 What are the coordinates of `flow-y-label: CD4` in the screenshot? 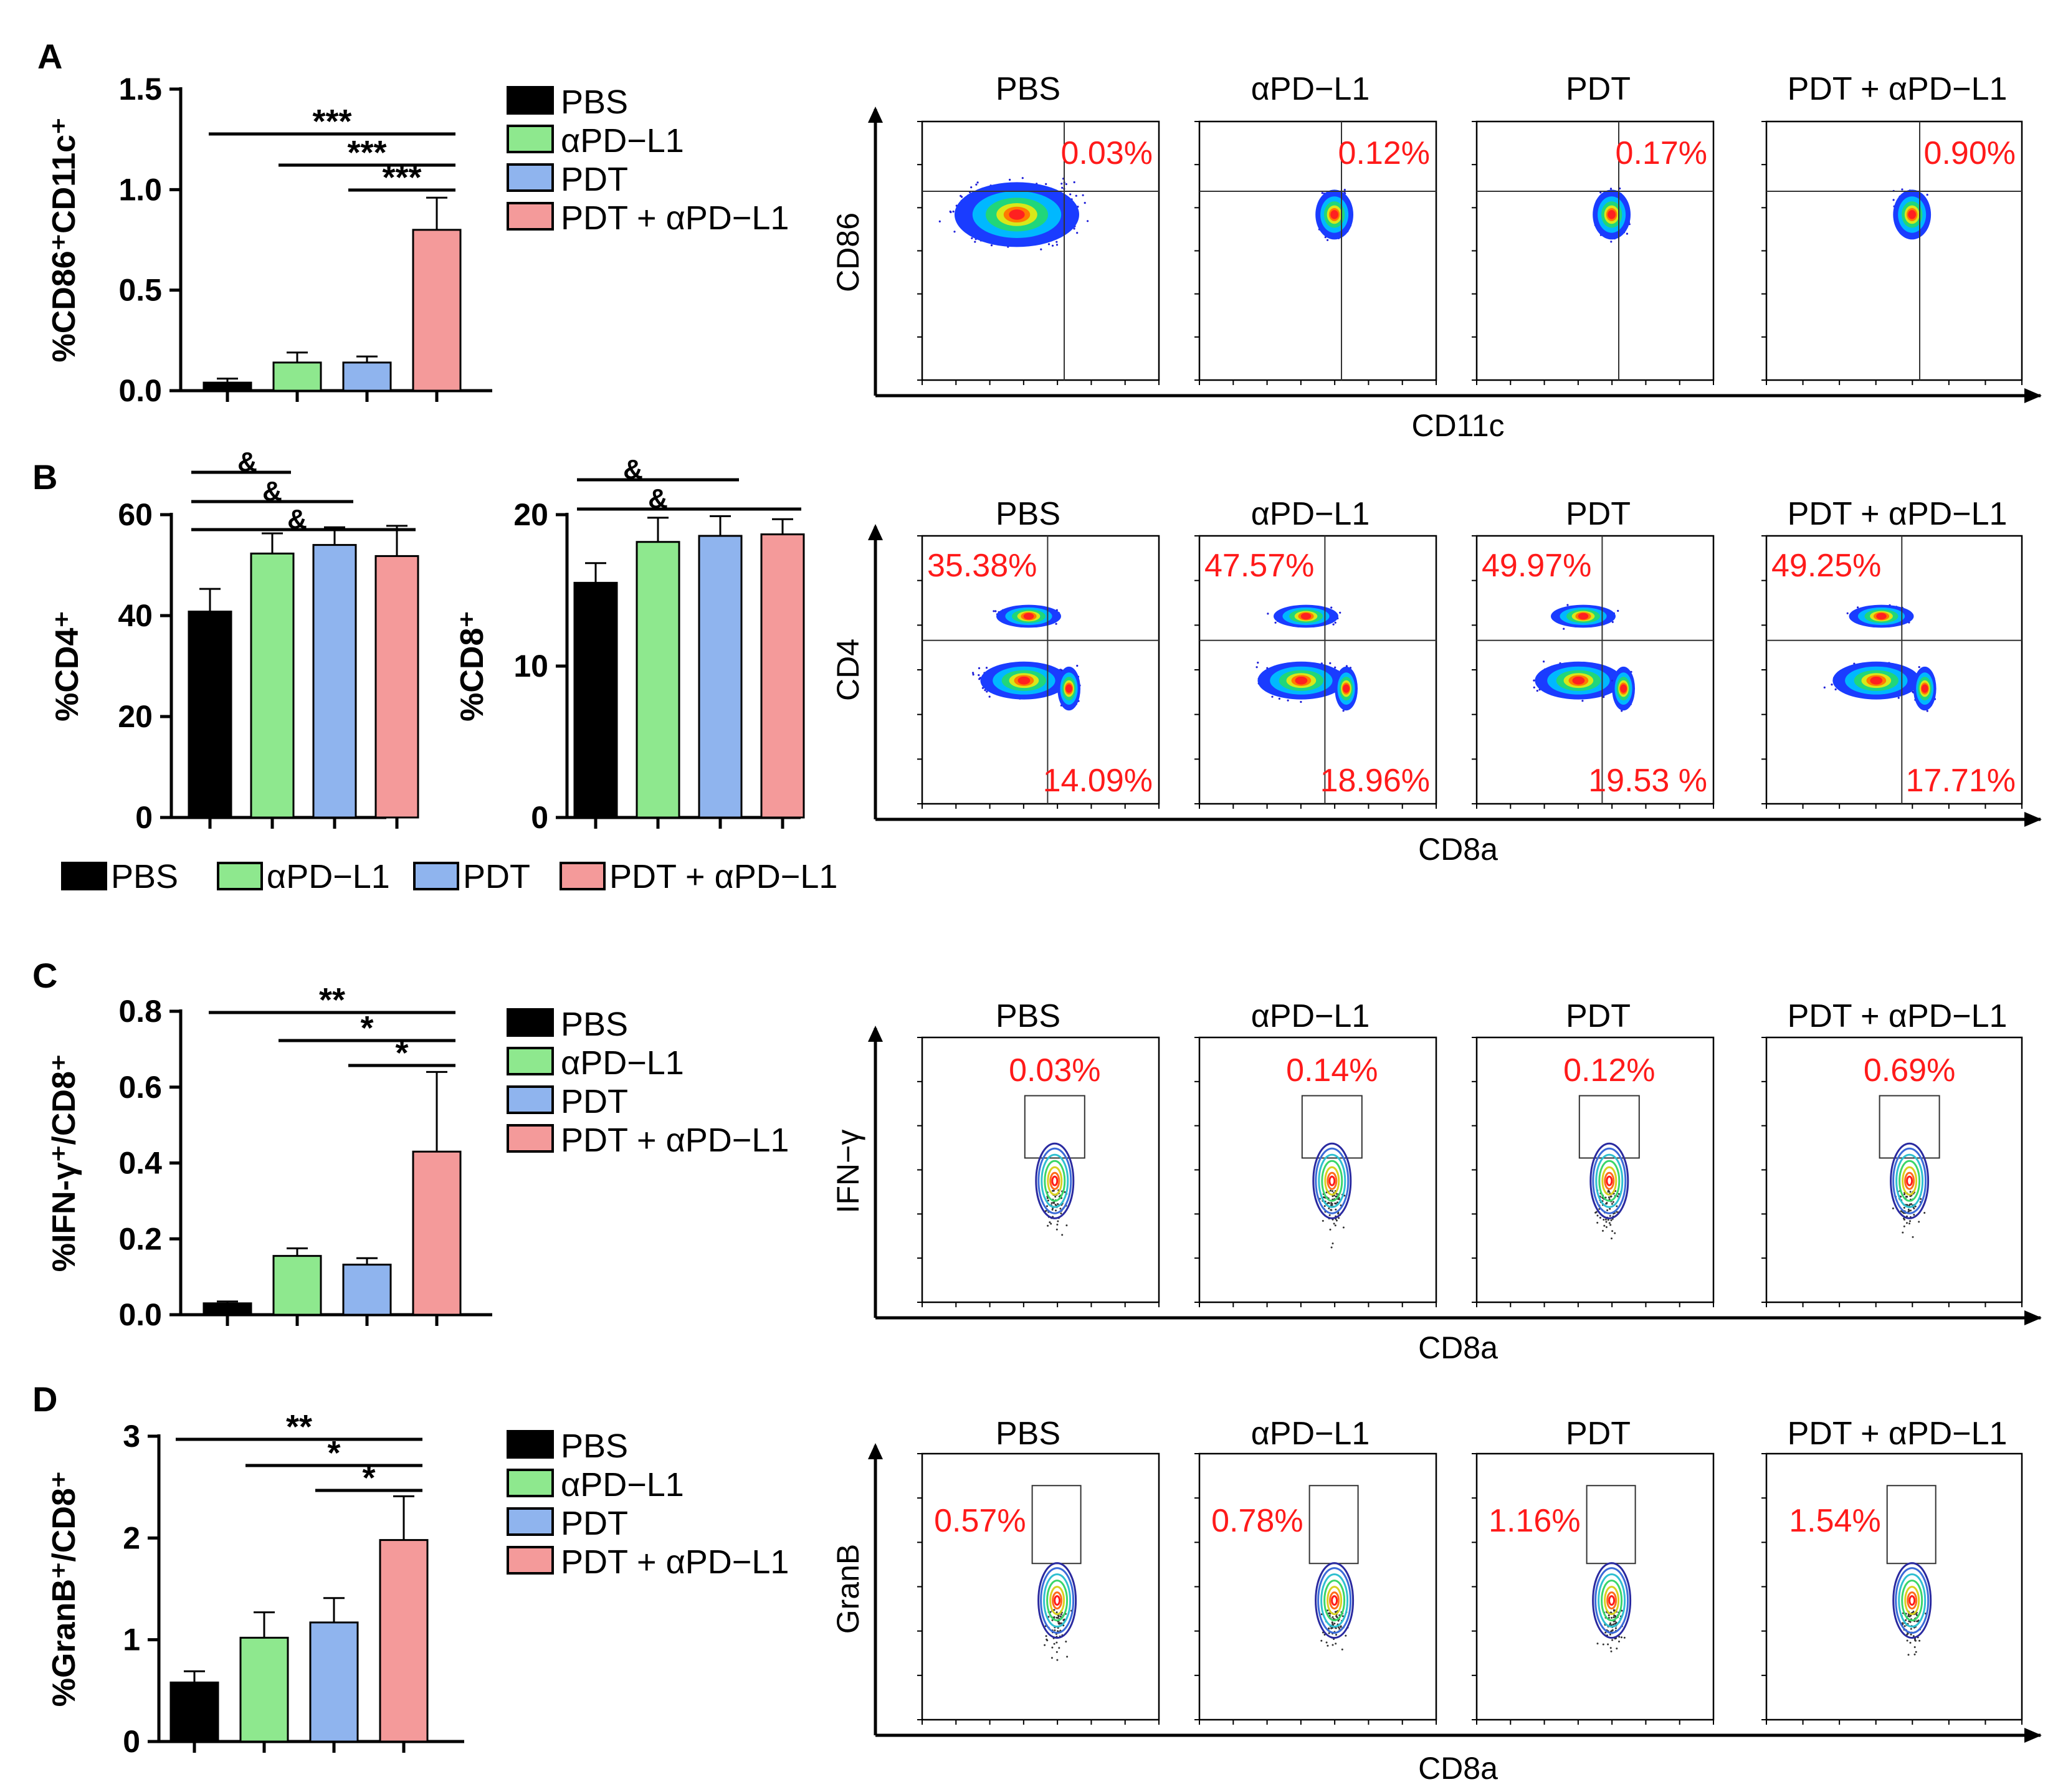 It's located at (848, 670).